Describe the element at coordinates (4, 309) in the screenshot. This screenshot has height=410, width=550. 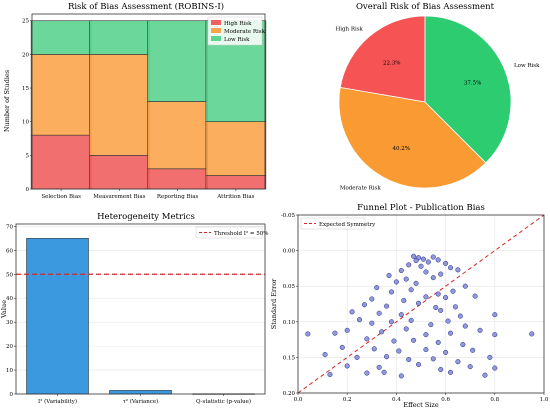
I see `heterogeneity-ylabel: Value` at that location.